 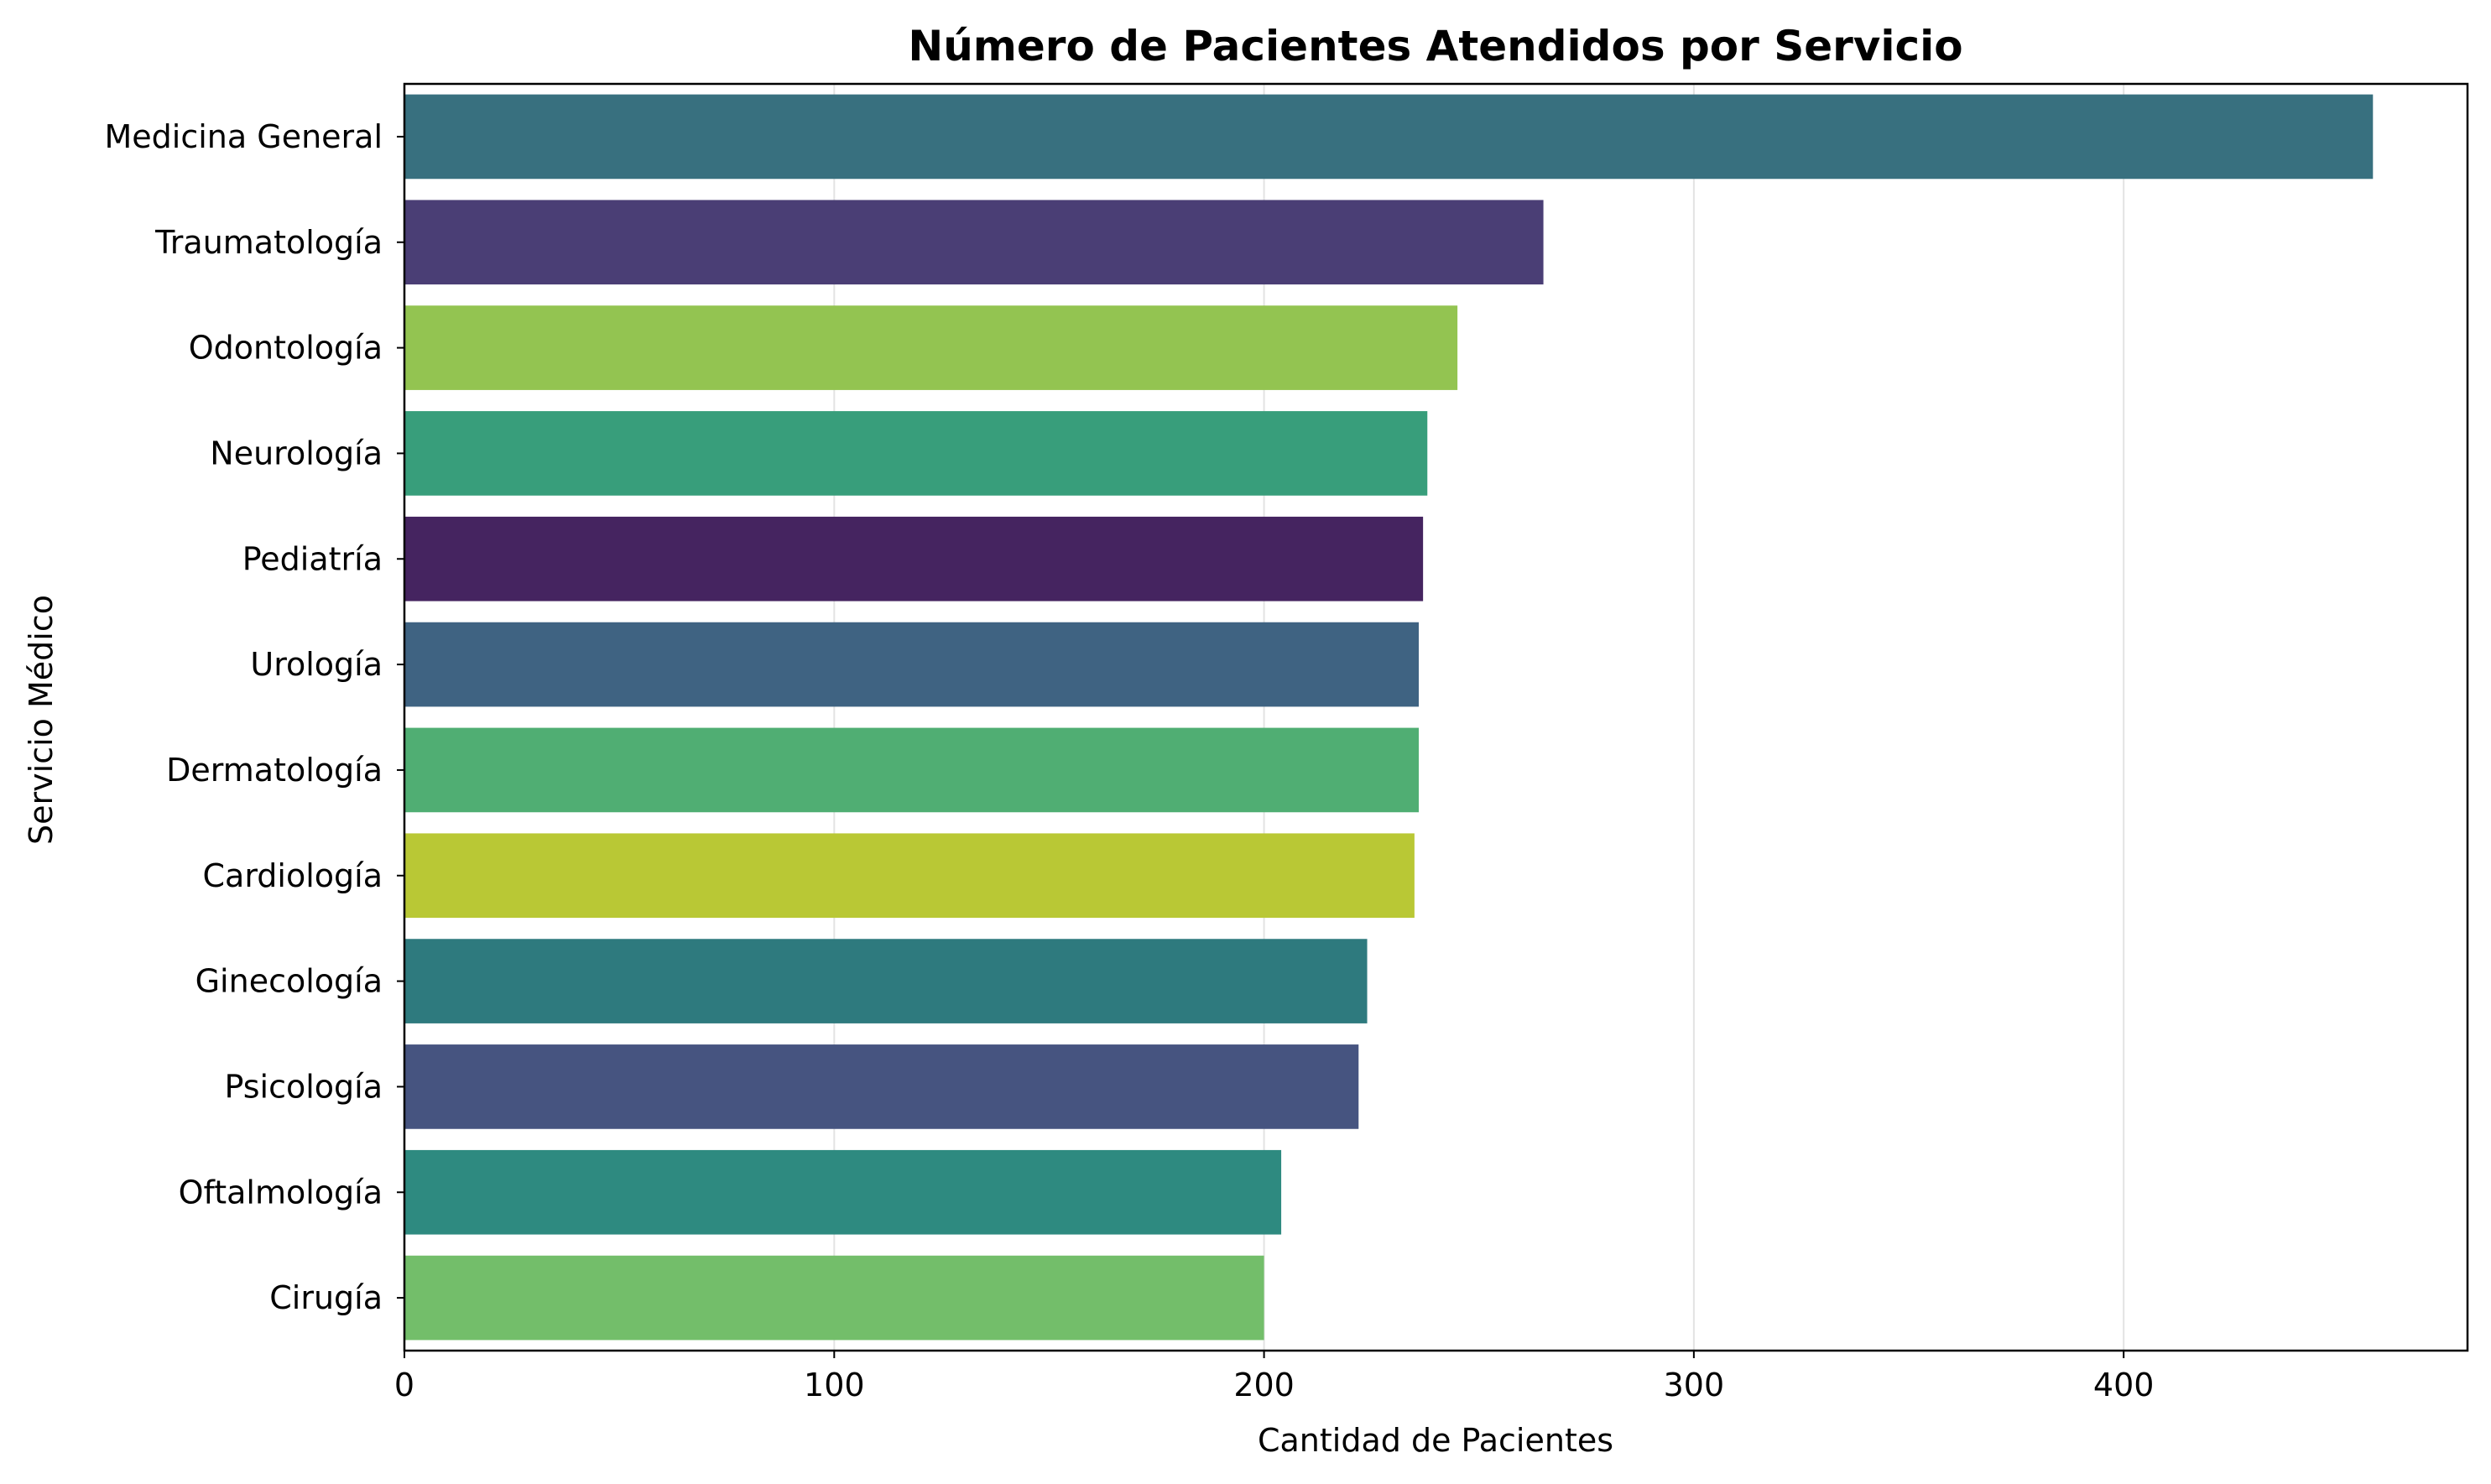 I want to click on y-tick-label-0: Medicina General, so click(x=244, y=136).